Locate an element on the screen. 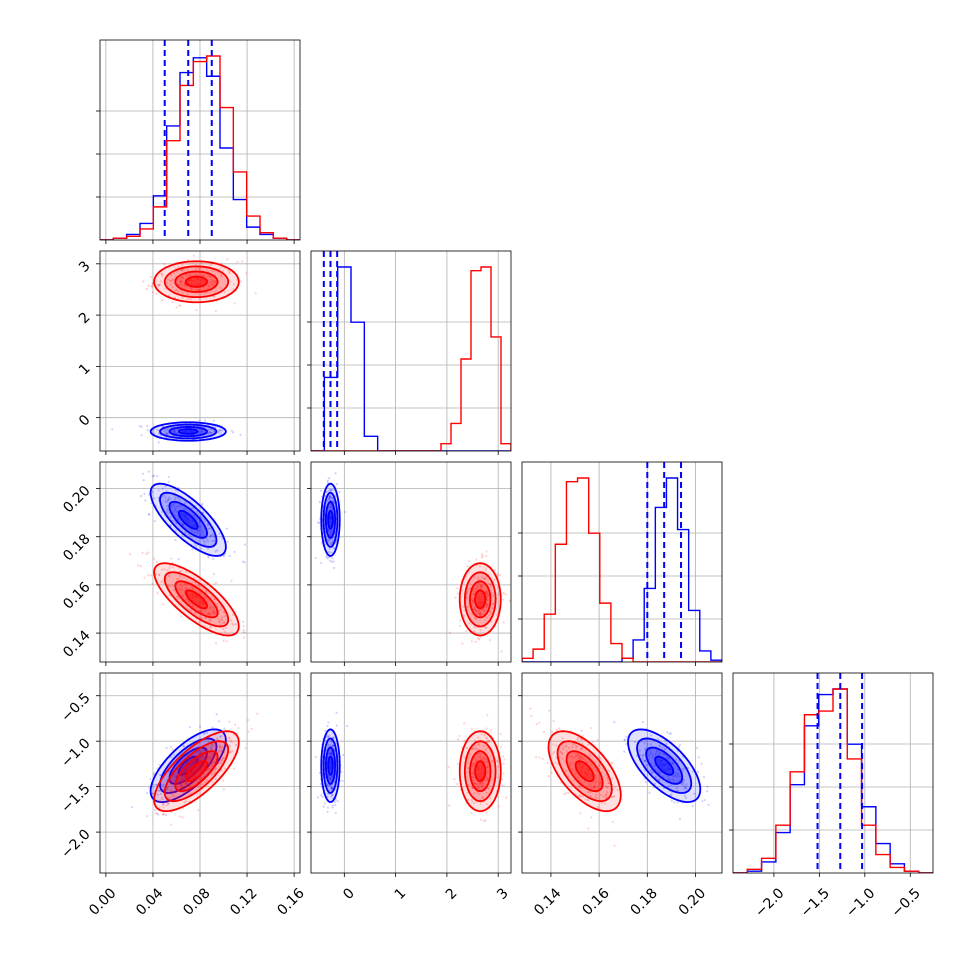 The height and width of the screenshot is (970, 970). panel-frame is located at coordinates (200, 351).